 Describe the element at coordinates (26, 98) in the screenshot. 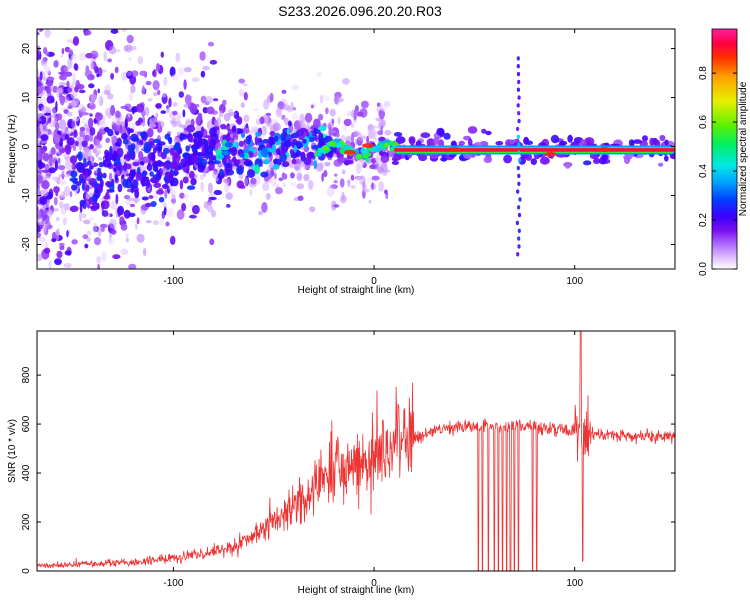

I see `spectrogram-y-tick-label: 10` at that location.